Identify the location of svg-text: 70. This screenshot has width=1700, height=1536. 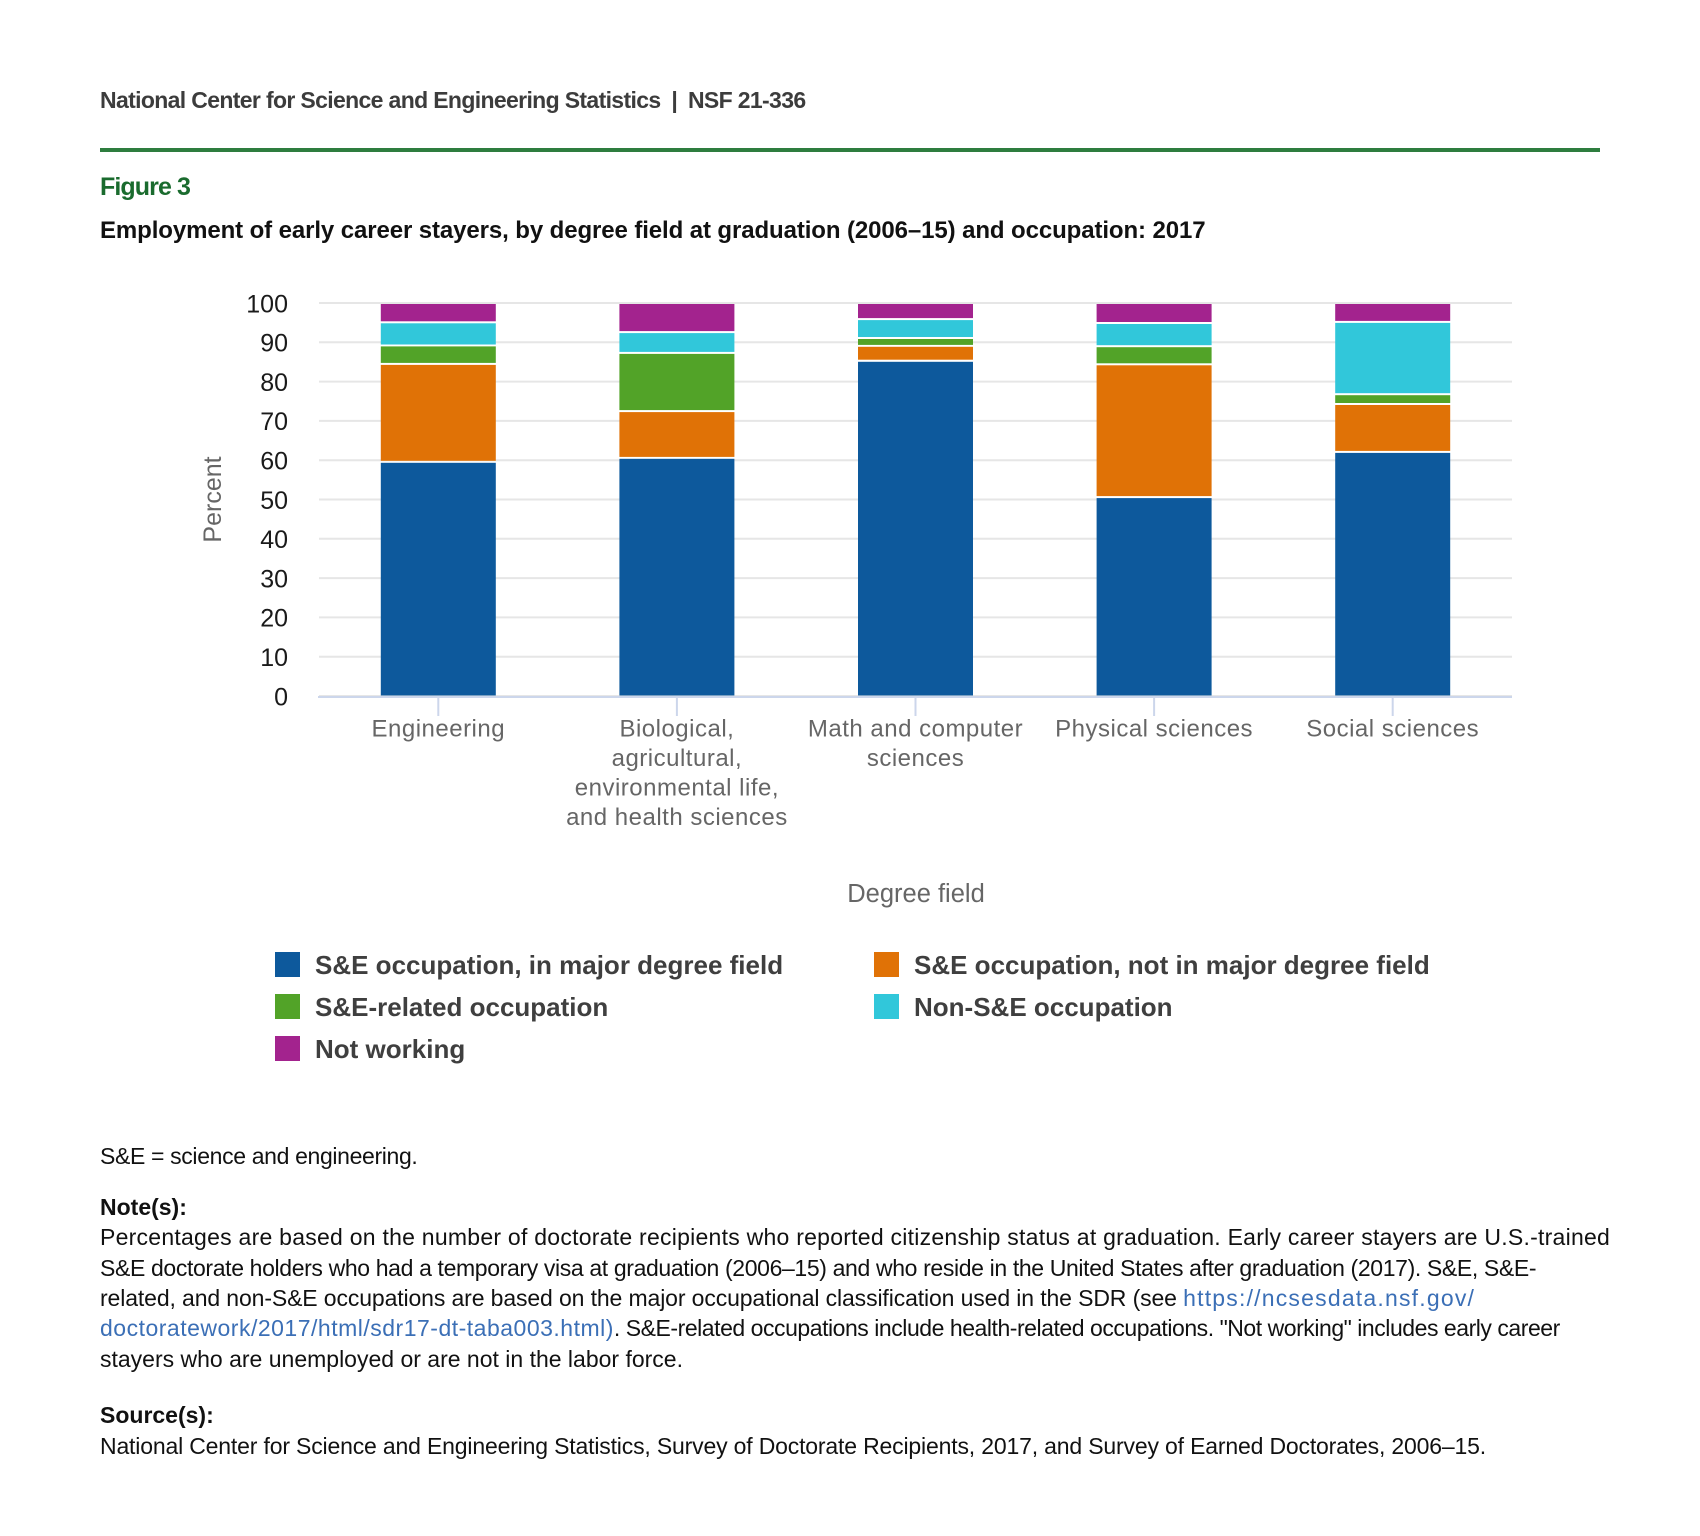
(274, 422).